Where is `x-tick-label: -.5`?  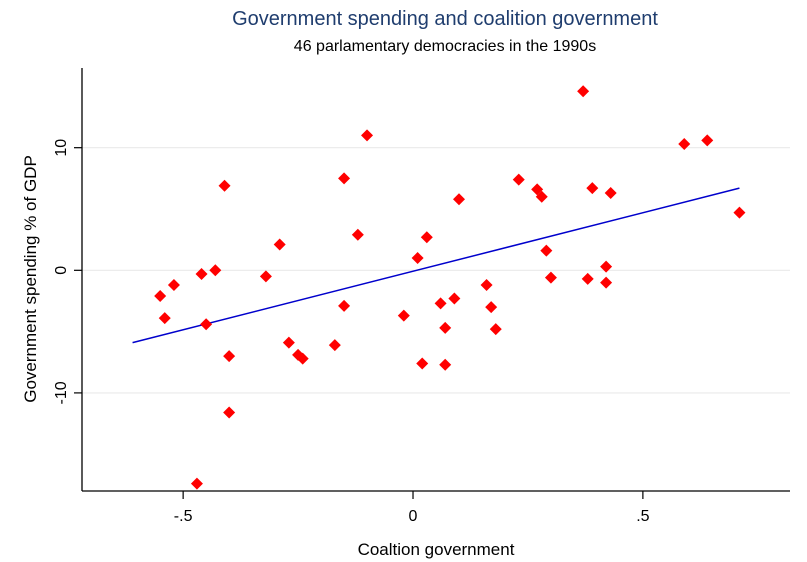
x-tick-label: -.5 is located at coordinates (183, 516).